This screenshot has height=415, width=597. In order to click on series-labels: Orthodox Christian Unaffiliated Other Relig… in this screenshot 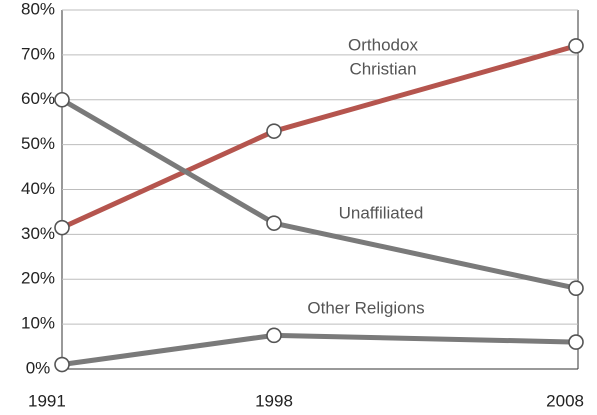, I will do `click(365, 176)`.